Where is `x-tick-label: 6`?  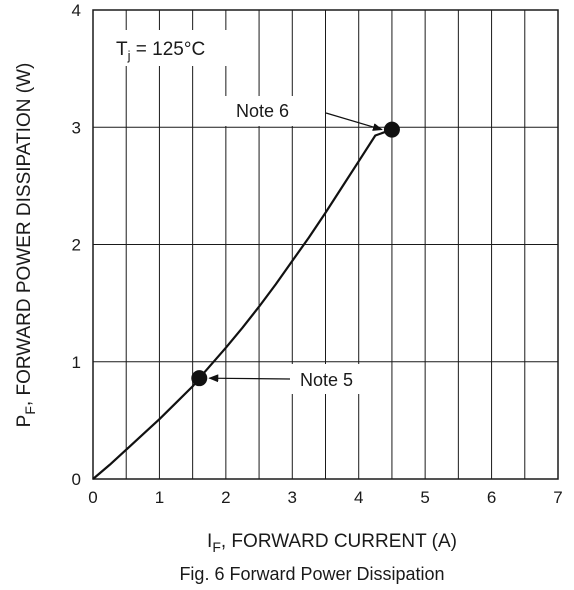 x-tick-label: 6 is located at coordinates (491, 497).